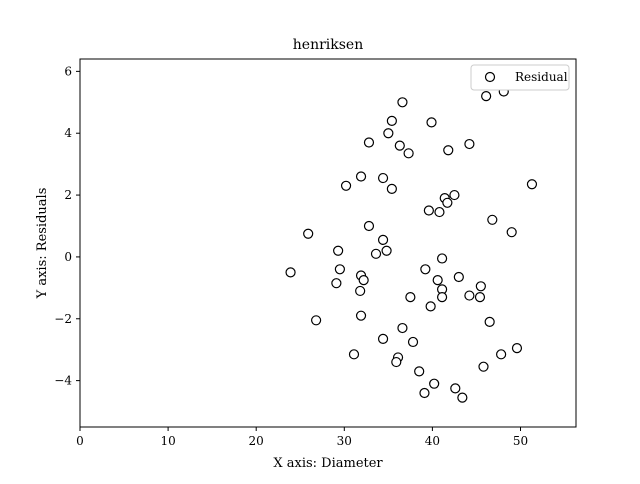 The image size is (640, 484). I want to click on y-tick-label: 2, so click(68, 195).